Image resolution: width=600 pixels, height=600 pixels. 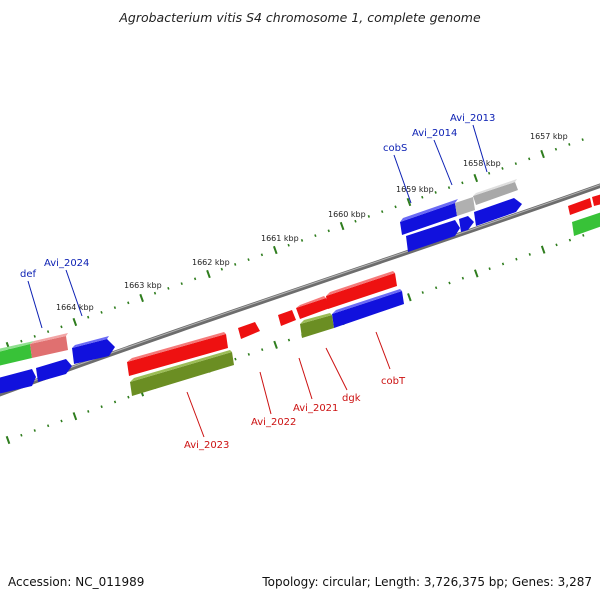 What do you see at coordinates (495, 193) in the screenshot?
I see `gene-block-avi-2013` at bounding box center [495, 193].